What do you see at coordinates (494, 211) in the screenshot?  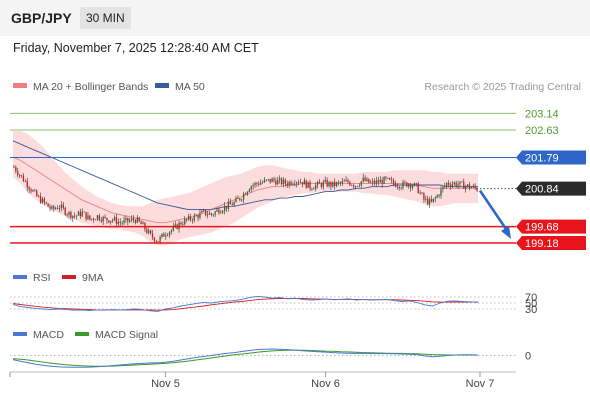 I see `forecast-arrow-shaft` at bounding box center [494, 211].